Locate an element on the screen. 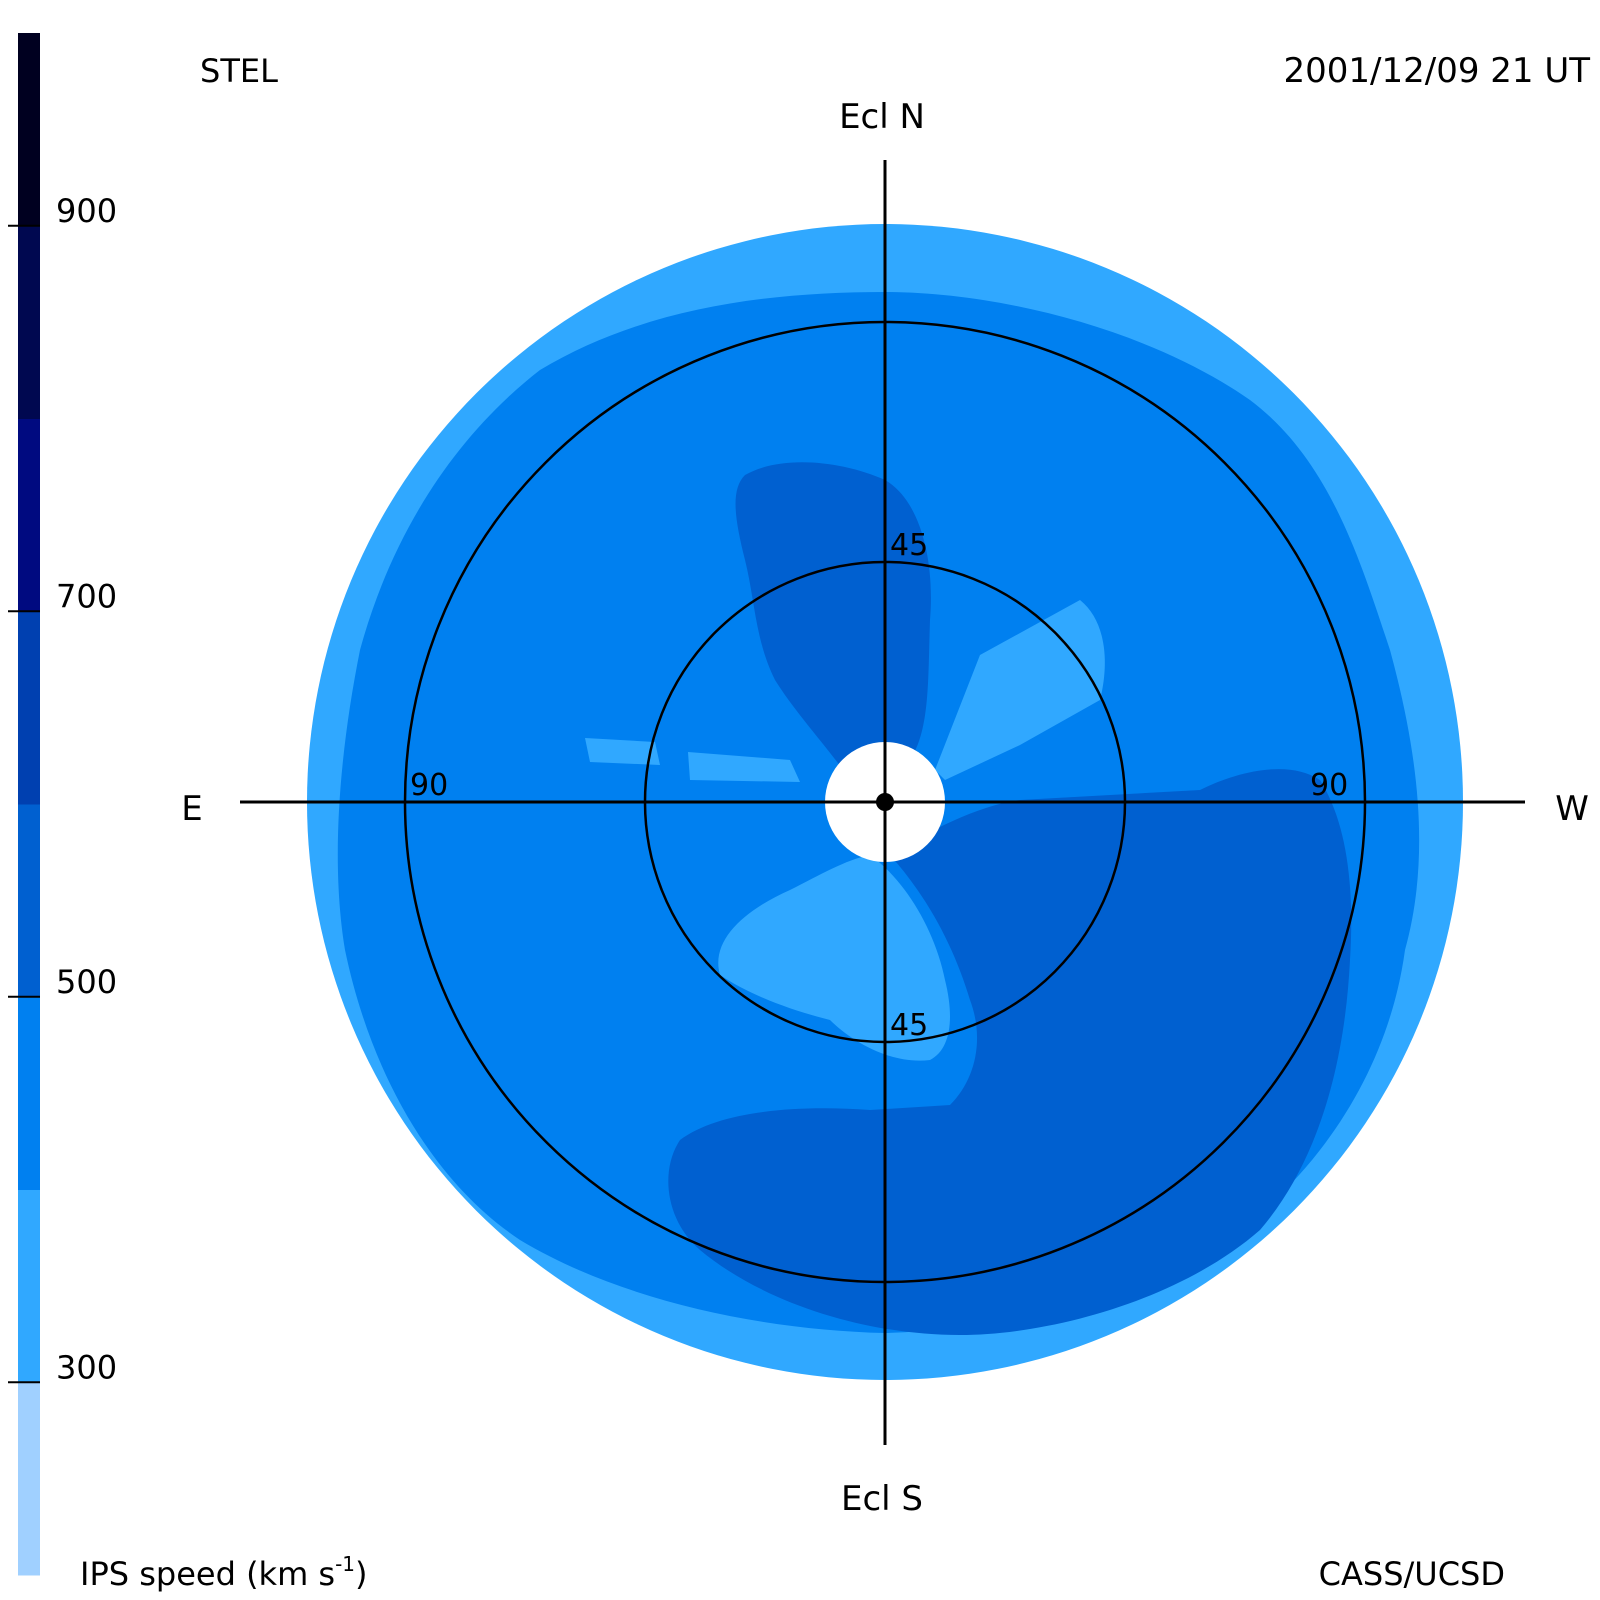 This screenshot has height=1600, width=1600. north-west-streamer-region is located at coordinates (1020, 690).